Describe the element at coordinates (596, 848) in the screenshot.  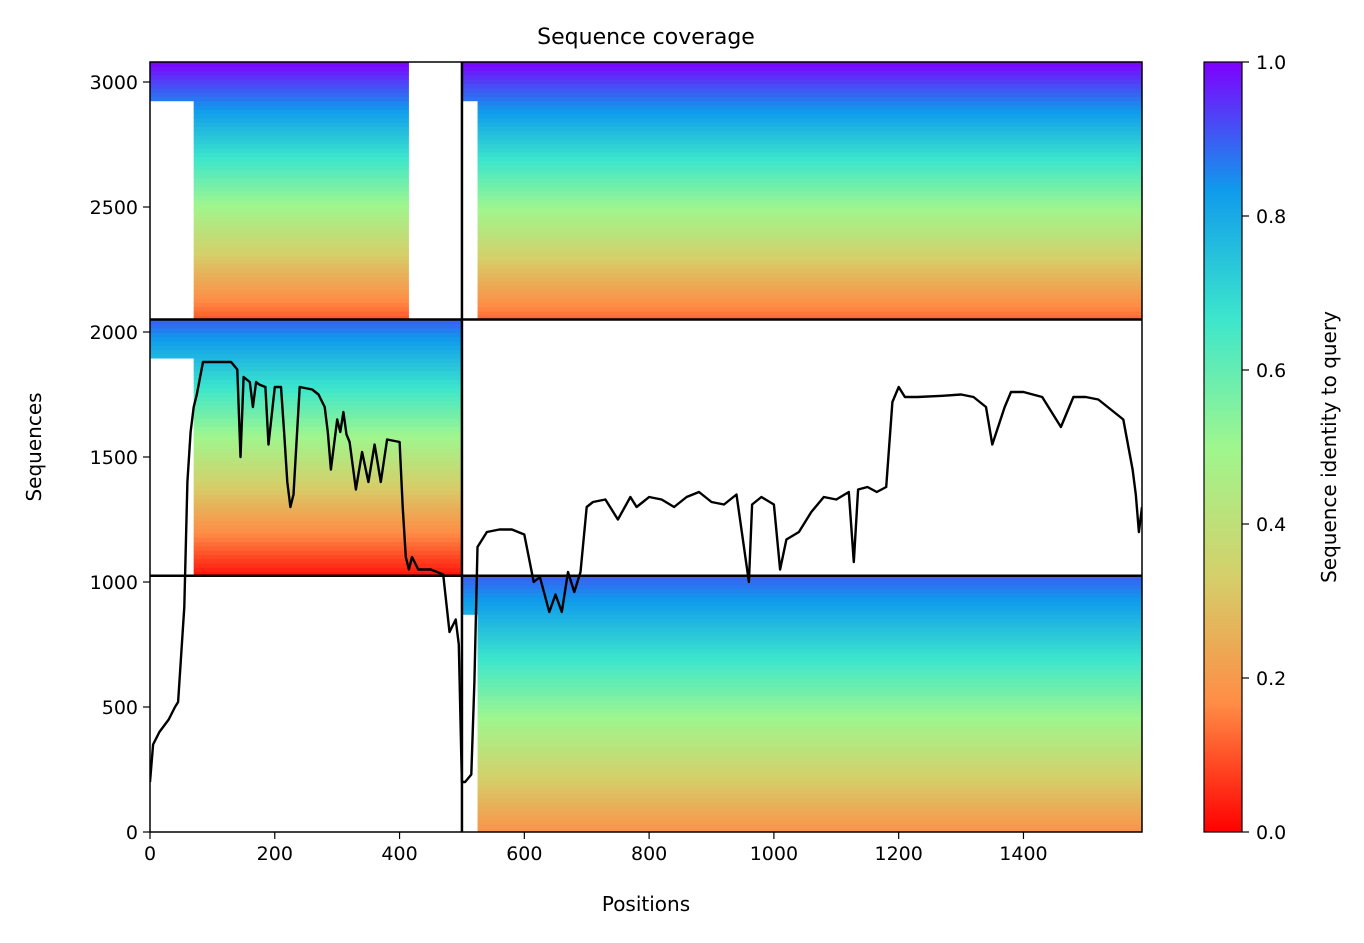
I see `x-axis: 0 200 400 600 800 1000 1200 1400` at that location.